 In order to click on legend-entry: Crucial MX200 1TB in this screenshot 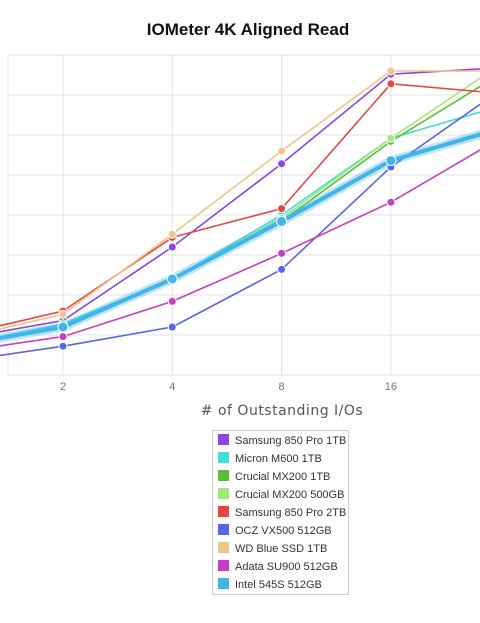, I will do `click(282, 477)`.